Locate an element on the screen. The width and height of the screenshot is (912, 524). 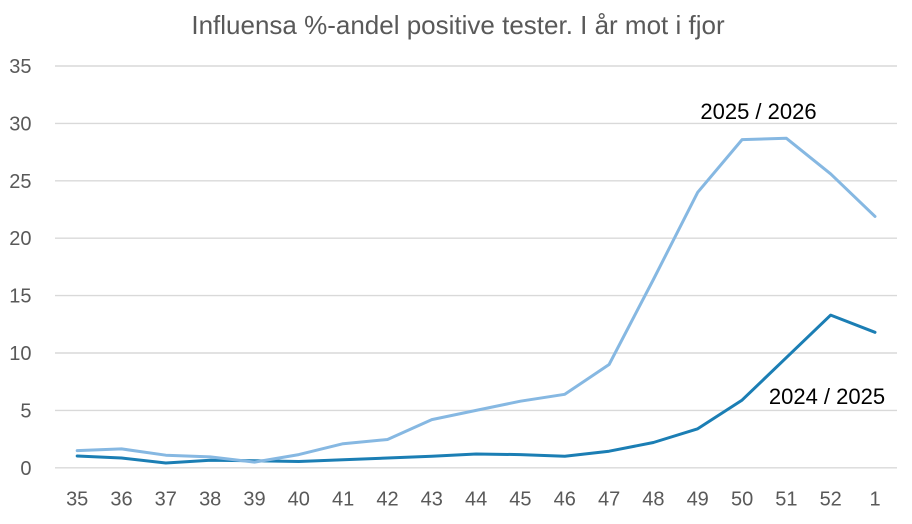
svg-text: 0 is located at coordinates (25, 469).